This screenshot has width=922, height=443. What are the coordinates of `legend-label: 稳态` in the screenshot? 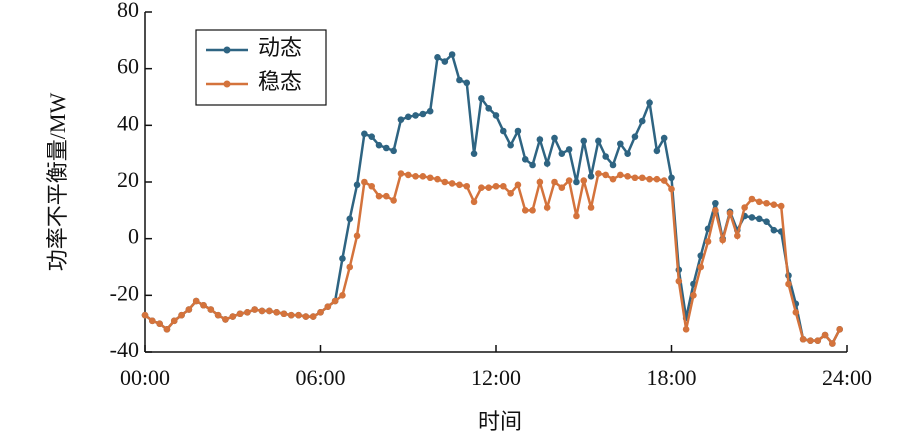 It's located at (280, 81).